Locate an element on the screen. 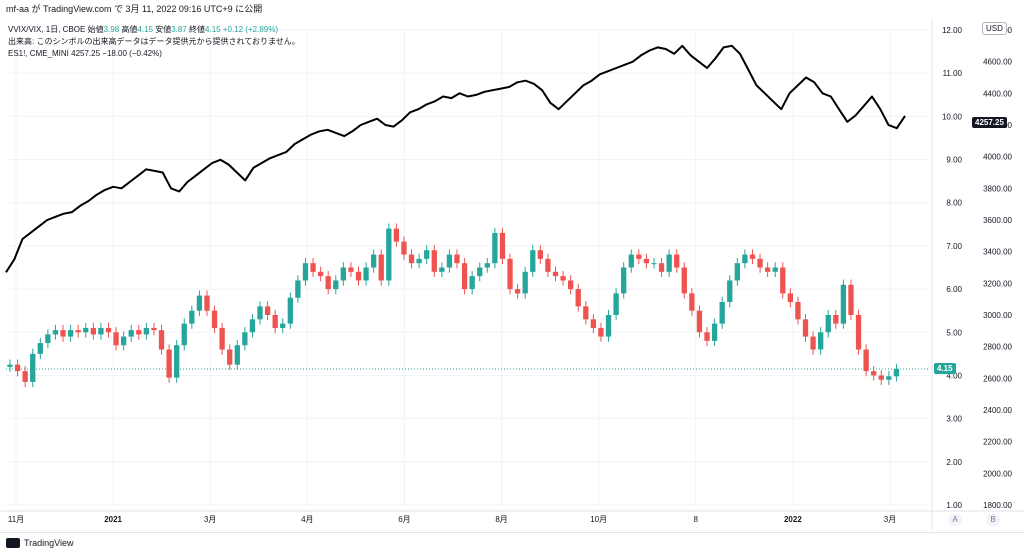 This screenshot has width=1024, height=556. legend-open: 3.98 is located at coordinates (111, 29).